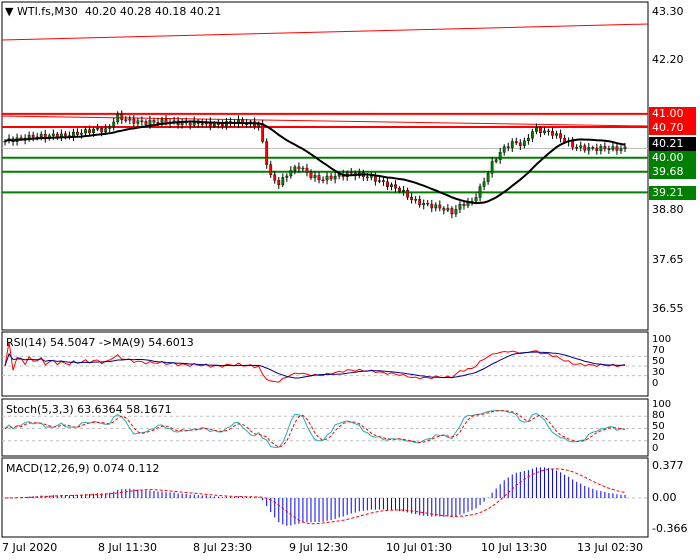 The height and width of the screenshot is (560, 700). Describe the element at coordinates (658, 426) in the screenshot. I see `stoch-tick: 50` at that location.